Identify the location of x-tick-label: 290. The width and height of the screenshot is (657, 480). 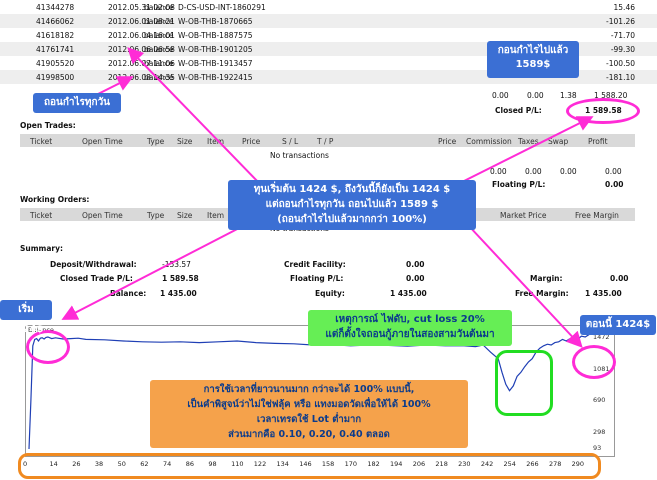
(578, 464).